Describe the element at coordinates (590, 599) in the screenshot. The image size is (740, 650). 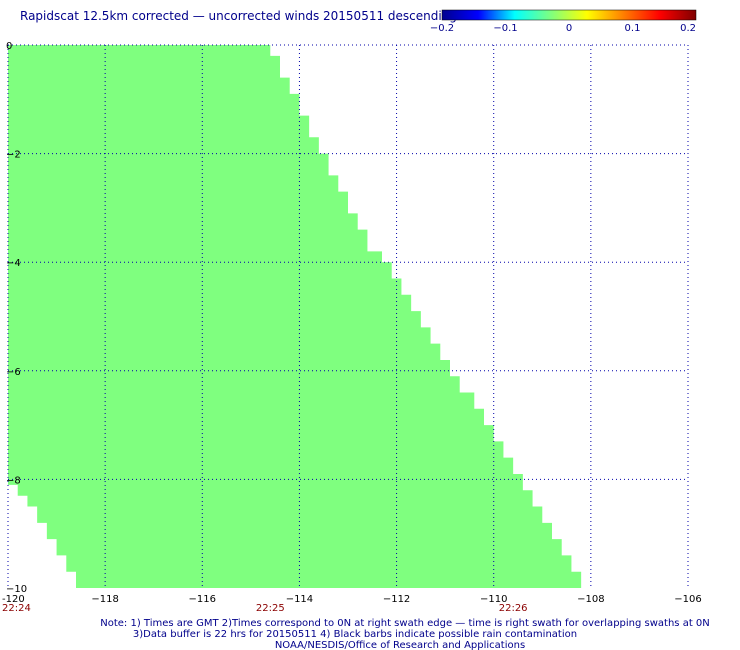
I see `x-tick-label: −108` at that location.